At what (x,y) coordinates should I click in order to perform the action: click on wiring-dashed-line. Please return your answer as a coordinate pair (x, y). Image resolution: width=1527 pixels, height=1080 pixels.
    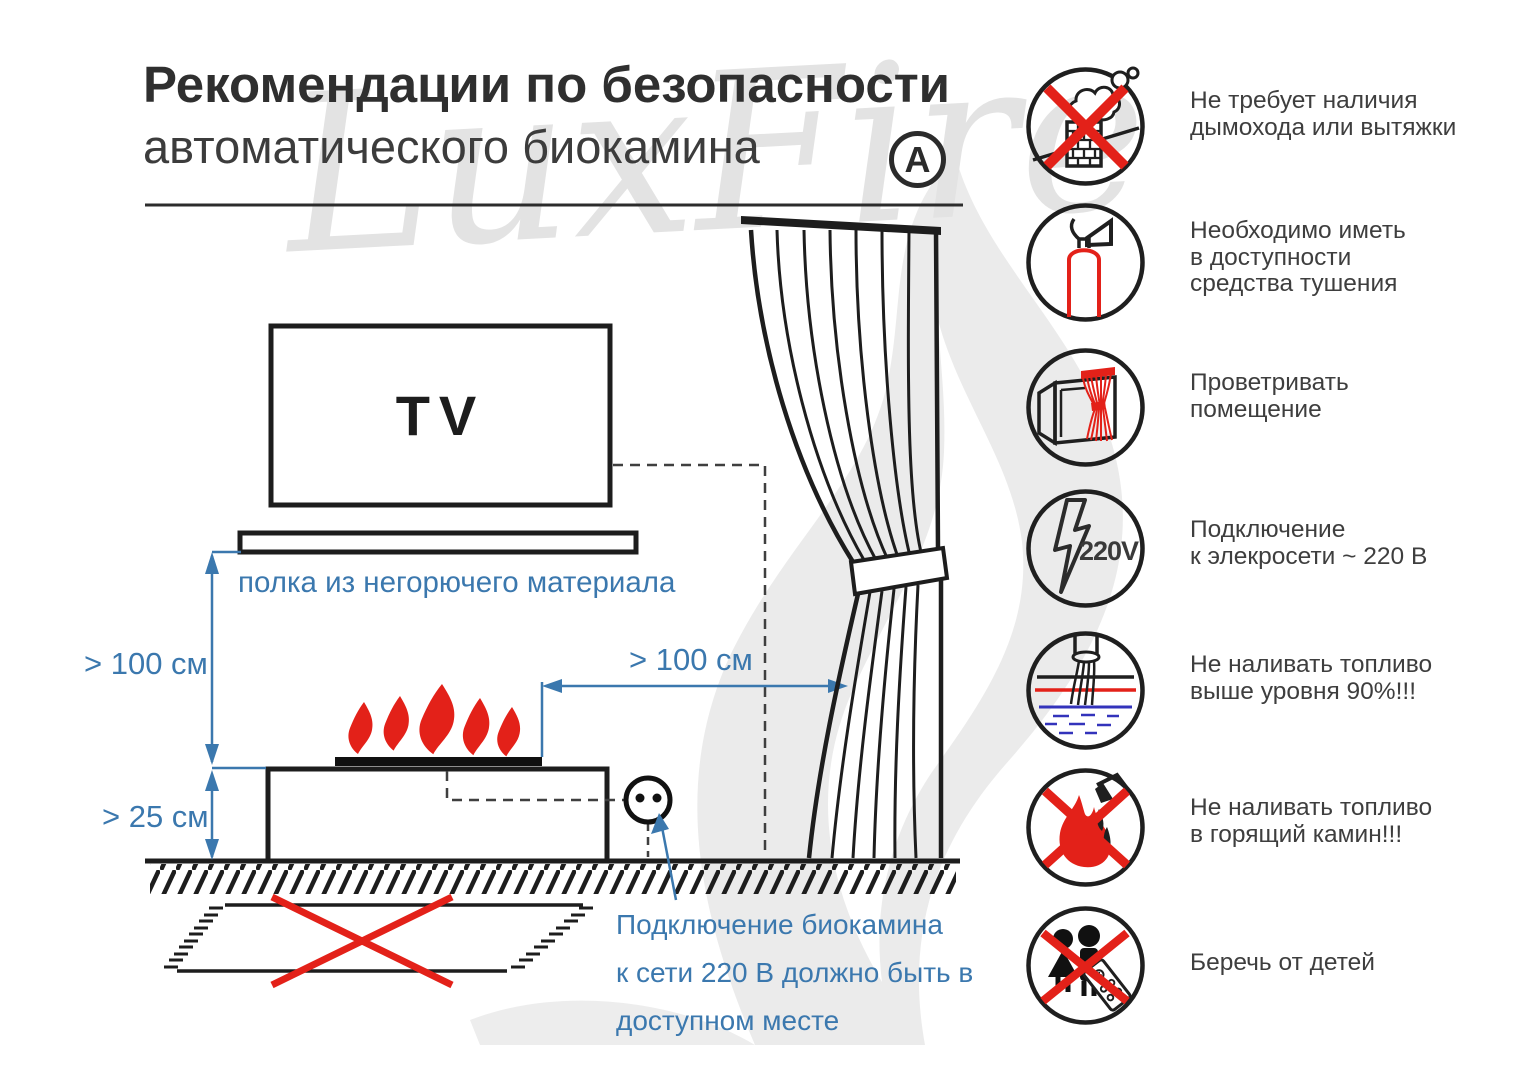
    Looking at the image, I should click on (534, 786).